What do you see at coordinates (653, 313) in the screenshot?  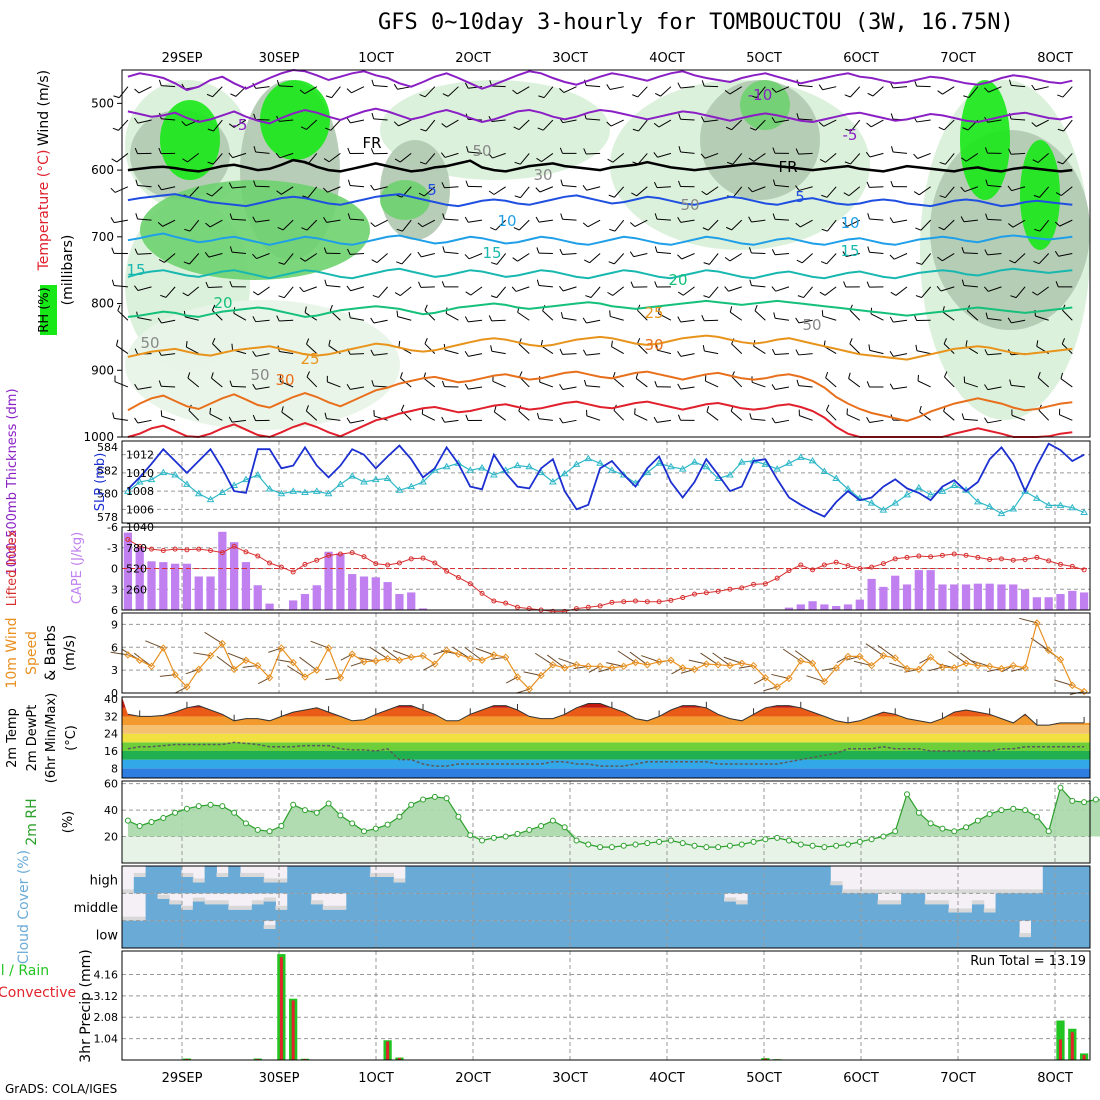 I see `contour-label: 25` at bounding box center [653, 313].